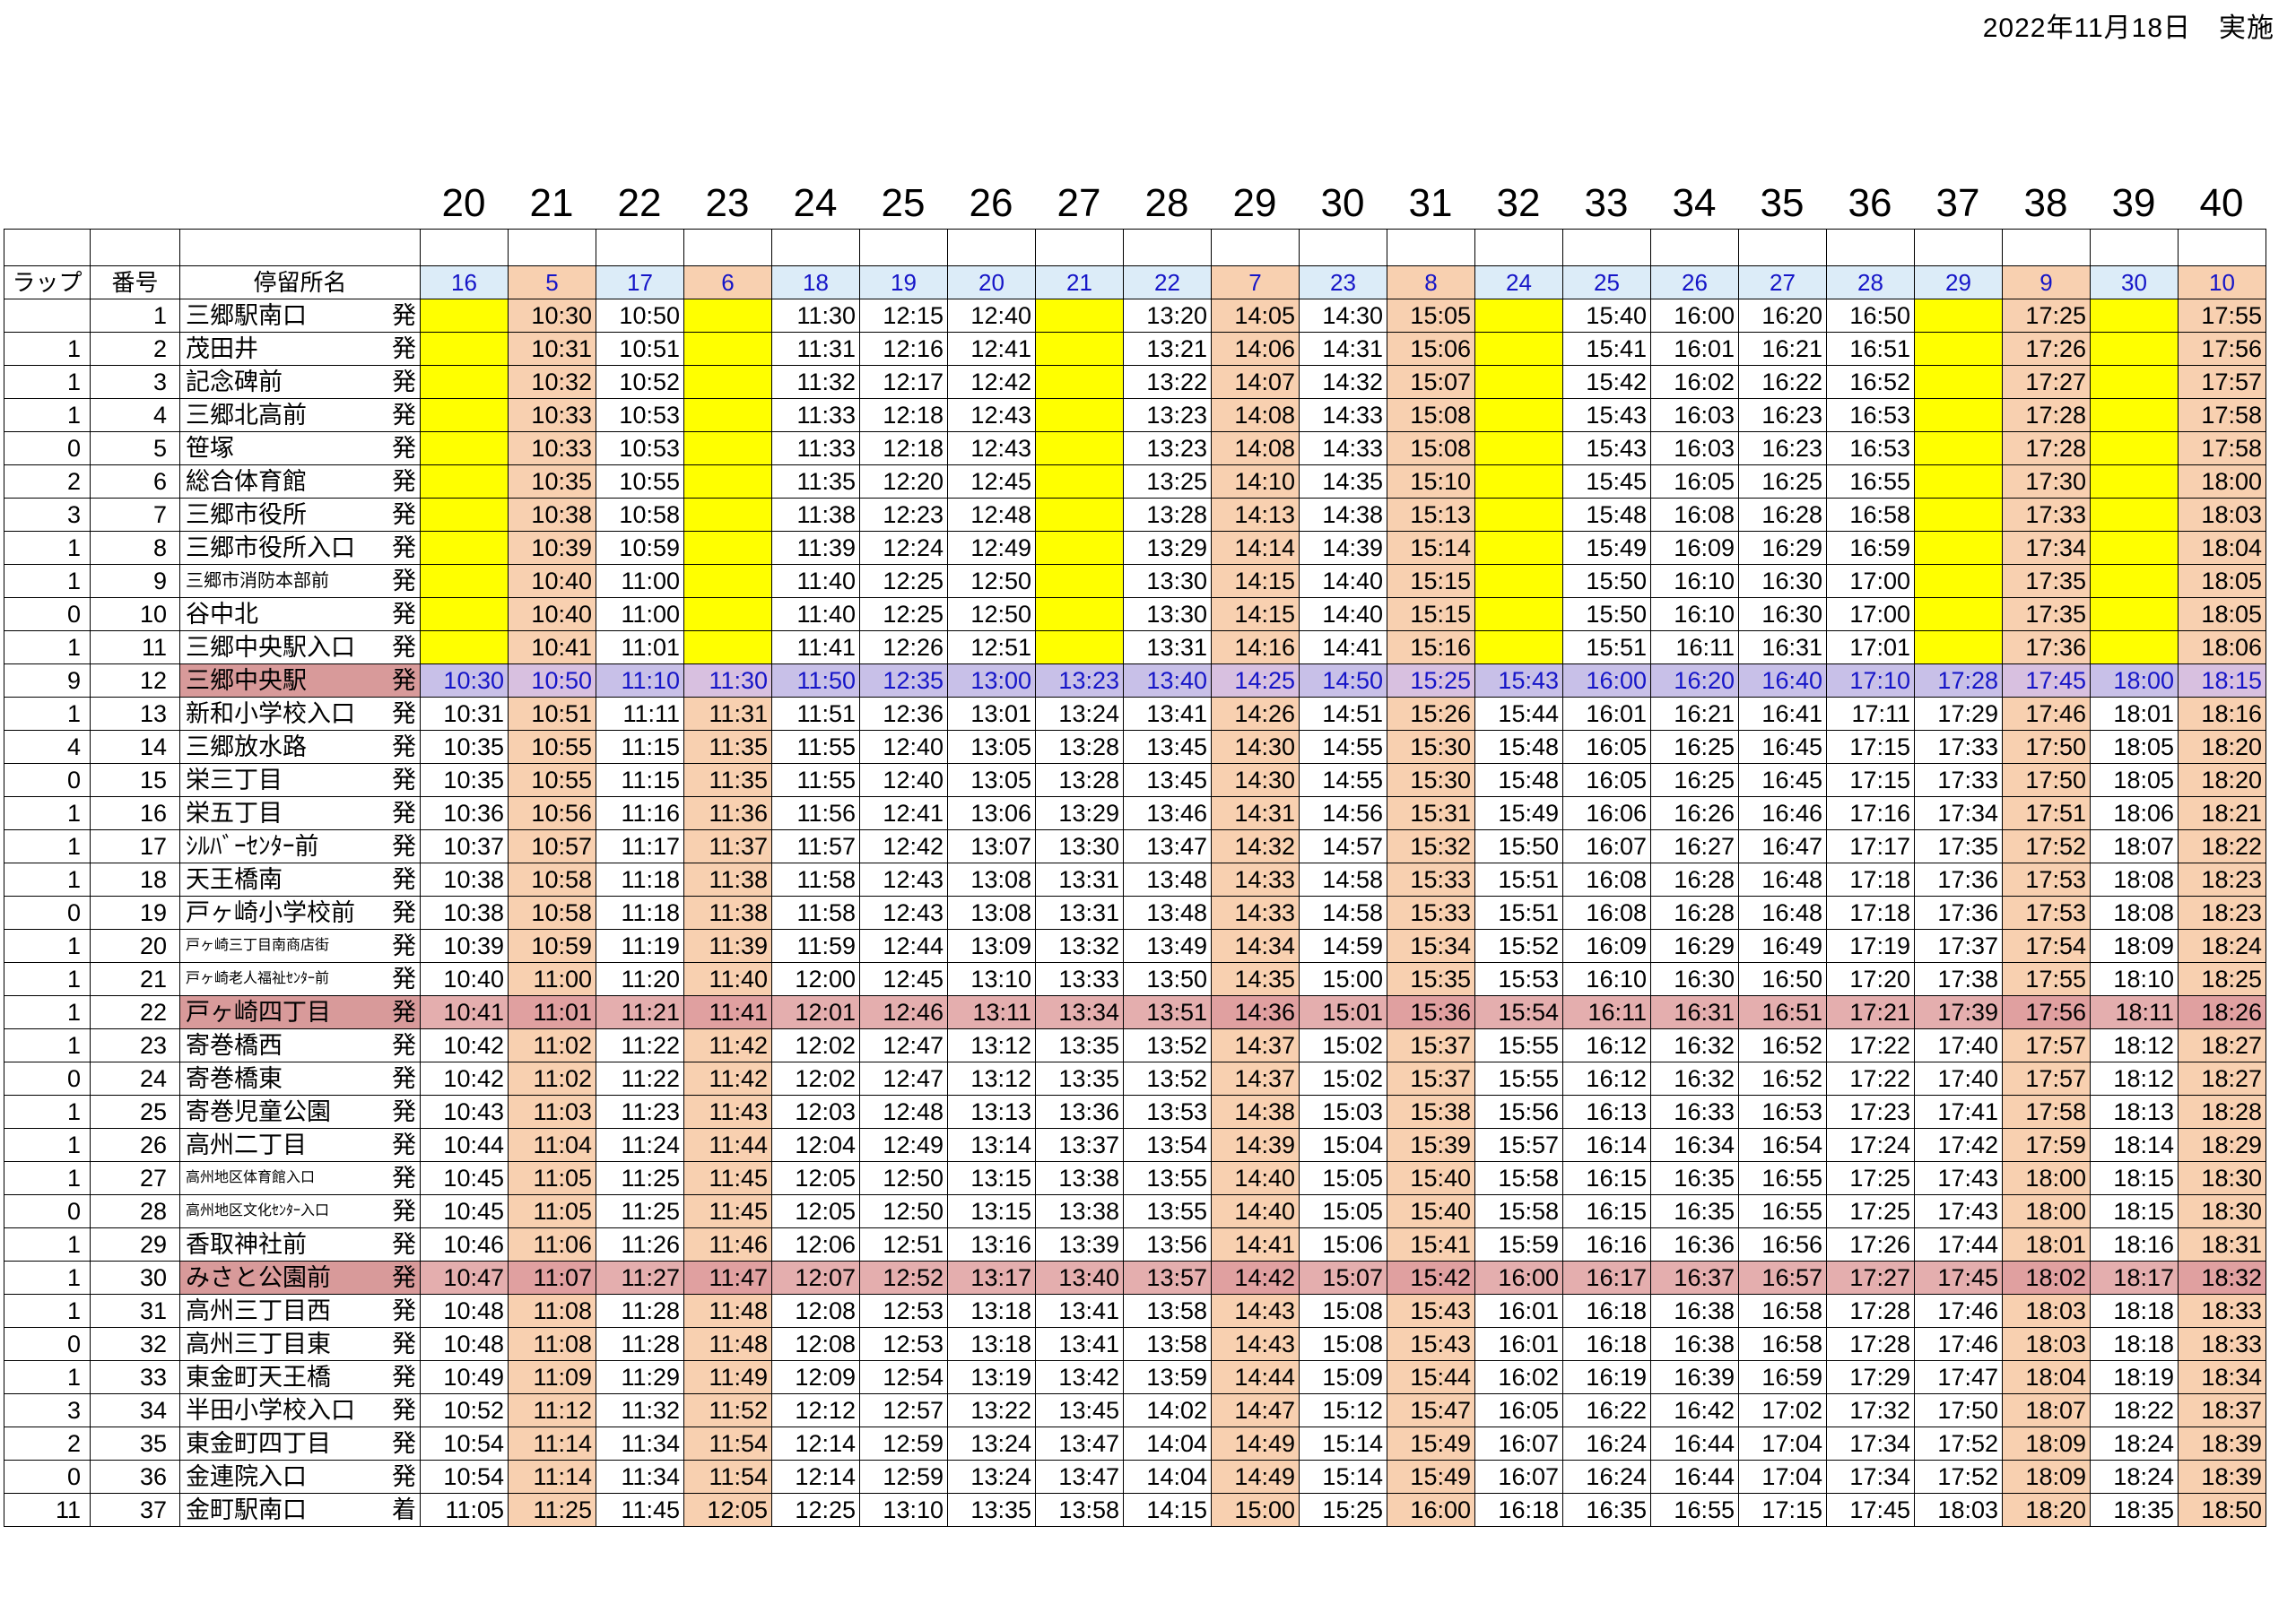  What do you see at coordinates (991, 714) in the screenshot?
I see `time-cell: 13:01` at bounding box center [991, 714].